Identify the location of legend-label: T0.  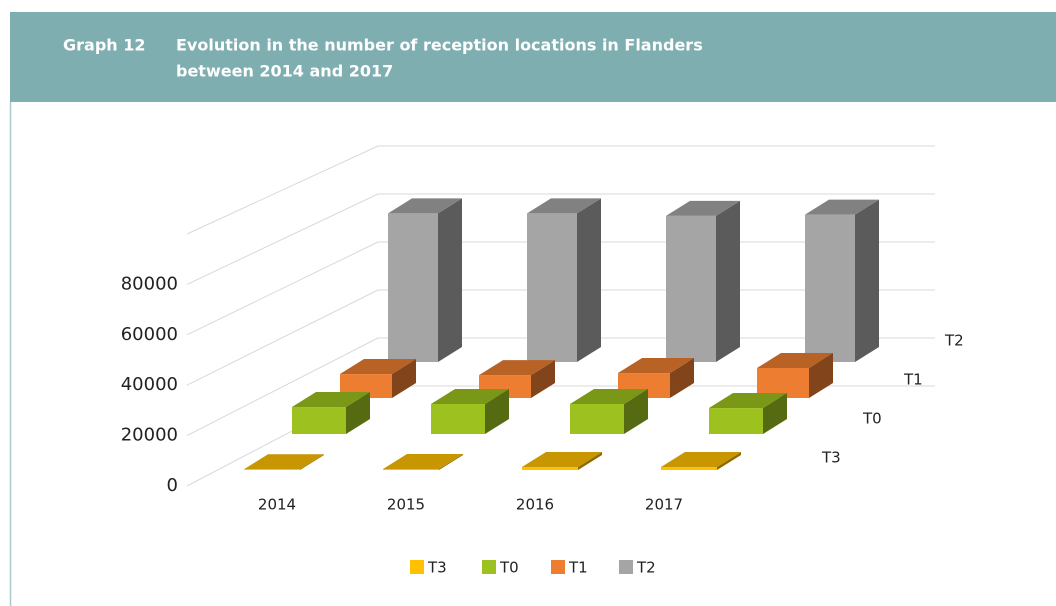
(509, 568).